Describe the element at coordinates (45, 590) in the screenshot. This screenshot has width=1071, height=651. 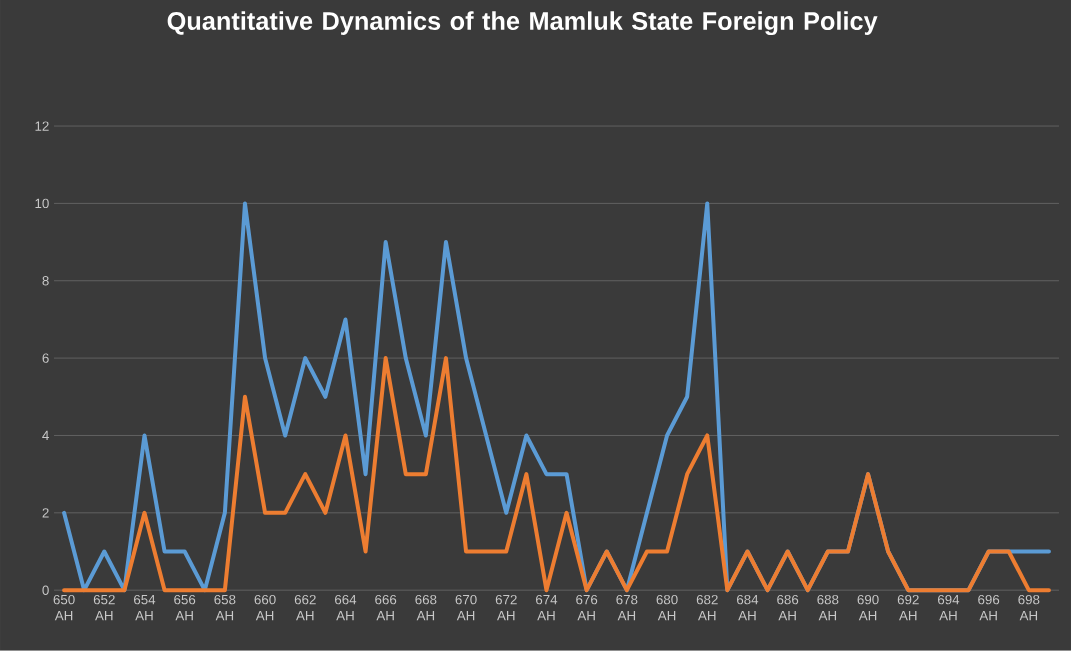
I see `y-tick-label: 0` at that location.